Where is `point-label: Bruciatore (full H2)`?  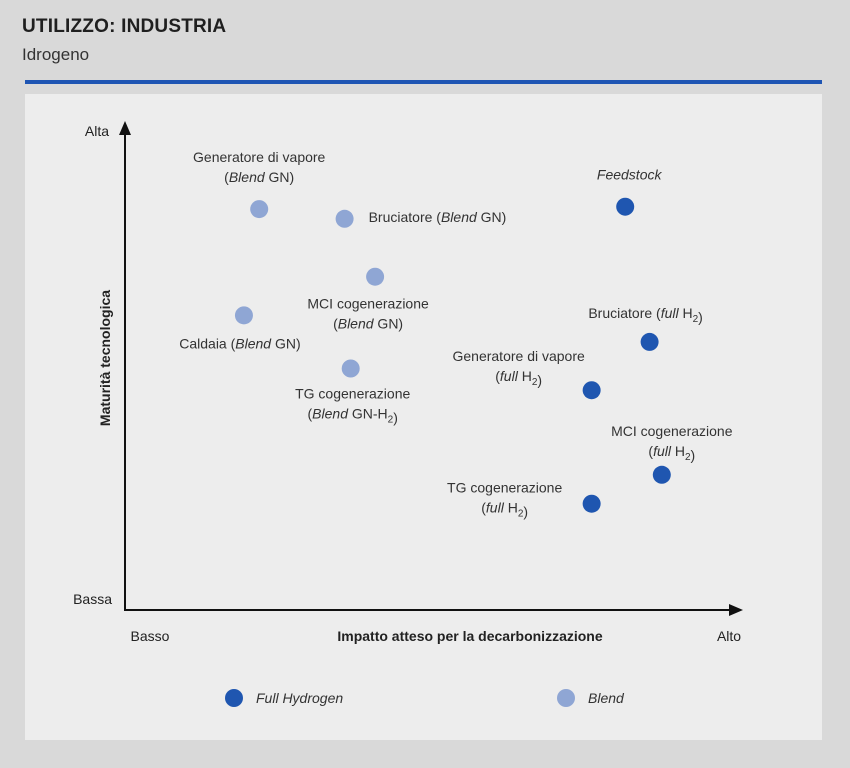
point-label: Bruciatore (full H2) is located at coordinates (645, 315).